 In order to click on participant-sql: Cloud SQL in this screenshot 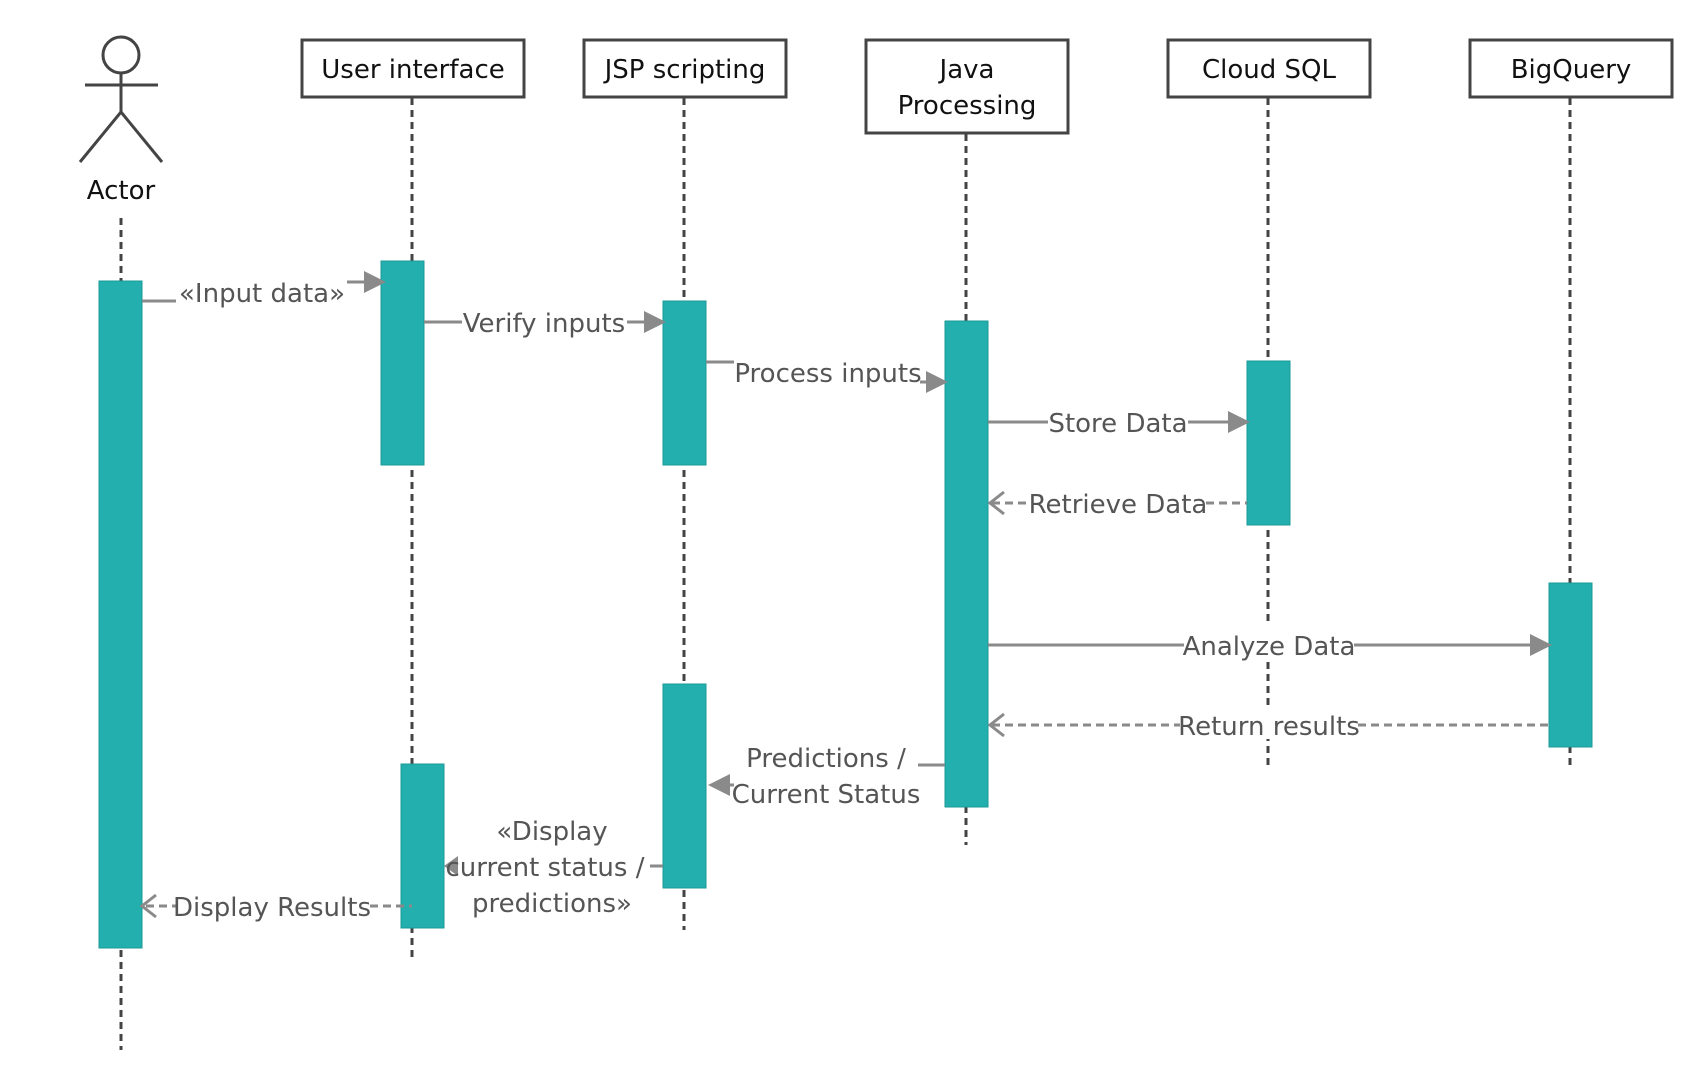, I will do `click(1269, 68)`.